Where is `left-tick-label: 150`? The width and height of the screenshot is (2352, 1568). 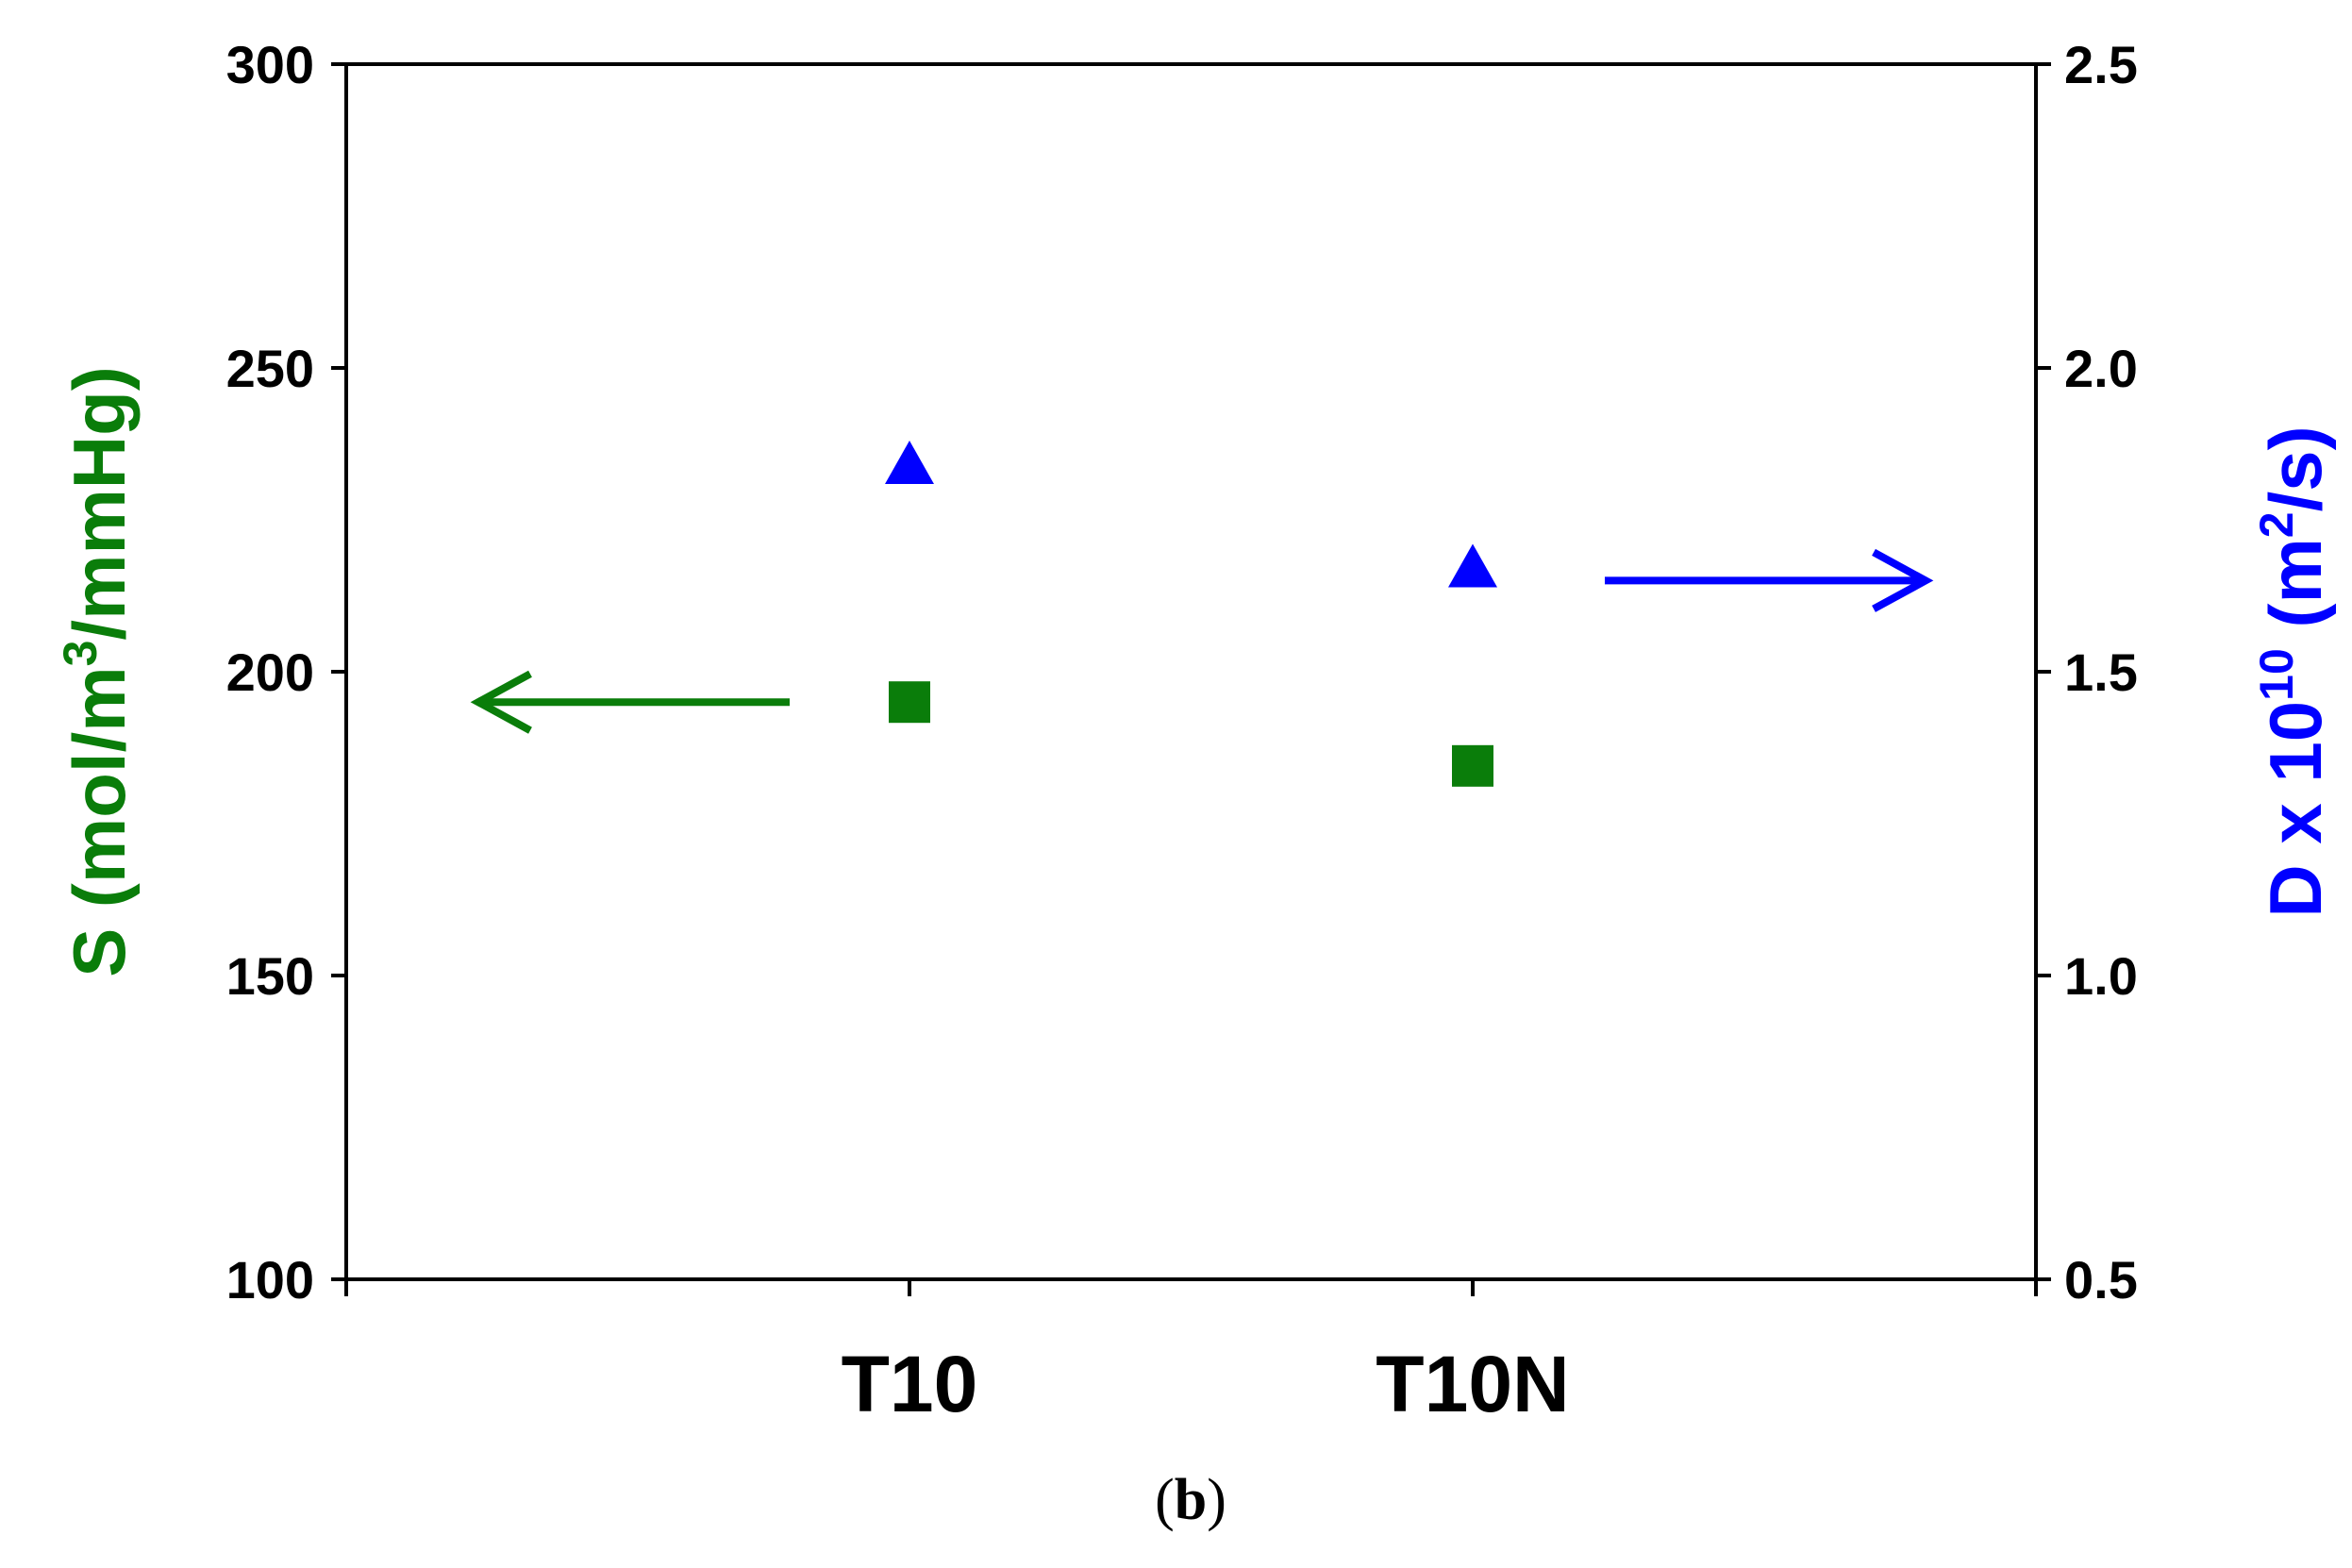
left-tick-label: 150 is located at coordinates (270, 976).